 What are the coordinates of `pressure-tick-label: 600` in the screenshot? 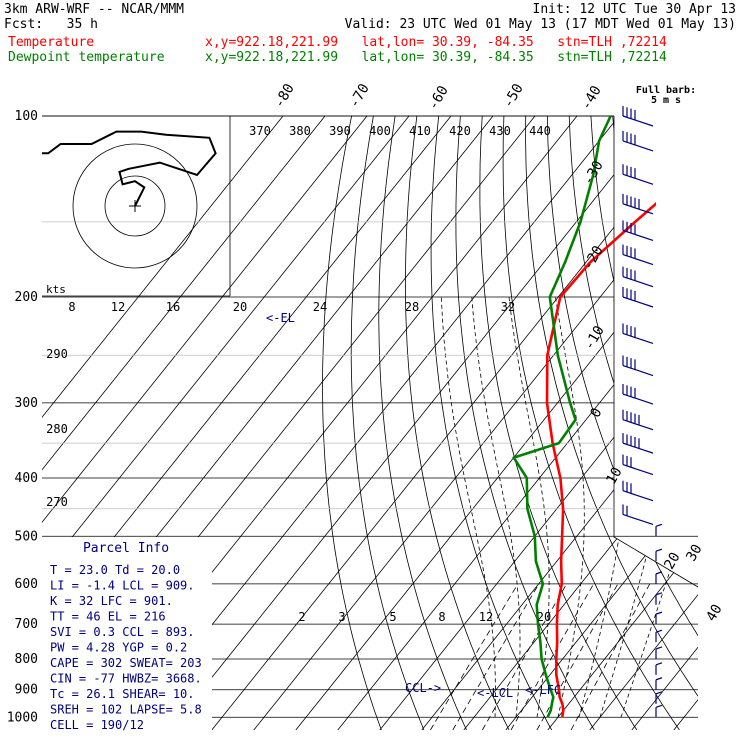 It's located at (26, 584).